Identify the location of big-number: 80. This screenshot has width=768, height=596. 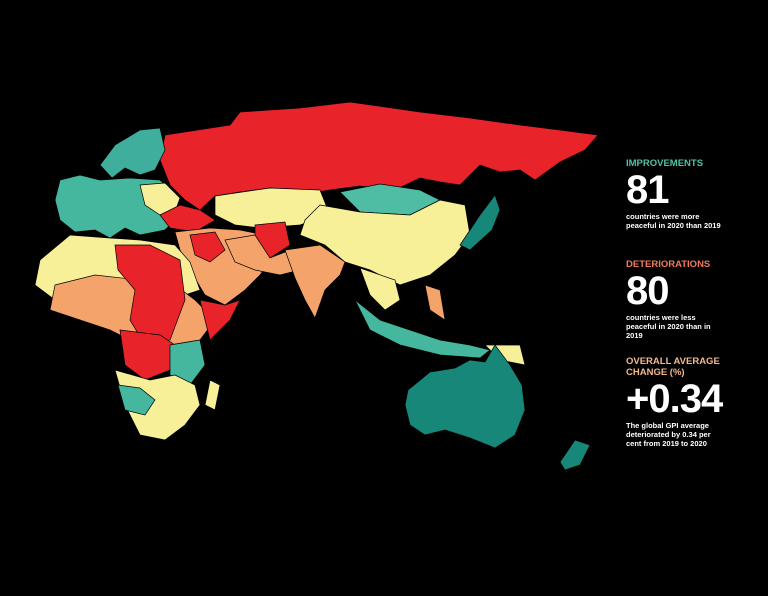
(648, 291).